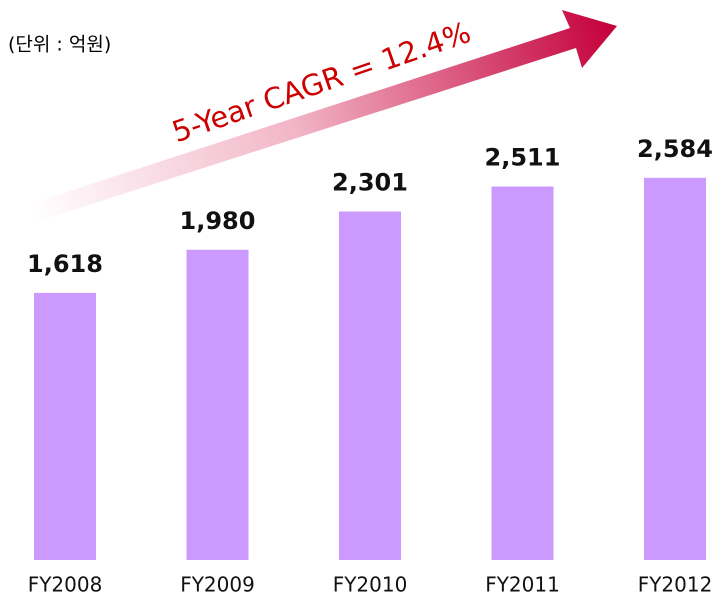  I want to click on x-tick-label: FY2011, so click(522, 585).